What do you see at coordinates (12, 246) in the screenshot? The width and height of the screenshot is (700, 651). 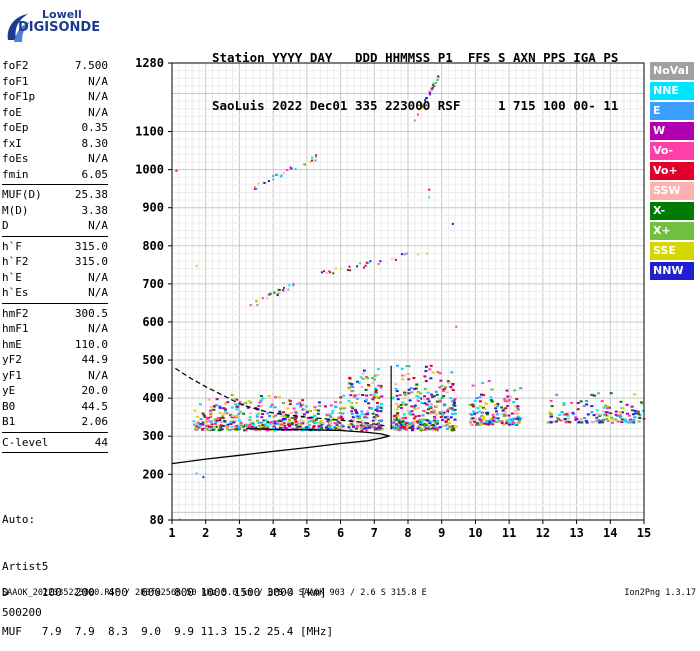 I see `param-name: h`F` at bounding box center [12, 246].